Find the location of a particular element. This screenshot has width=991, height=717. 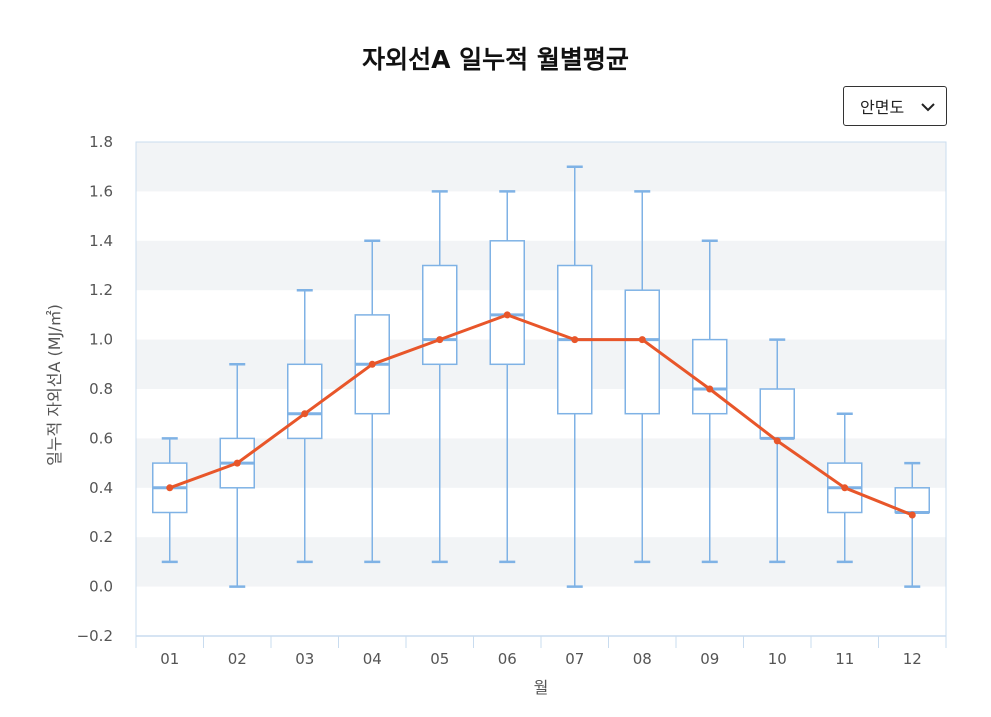

x-tick-label: 08 is located at coordinates (642, 659).